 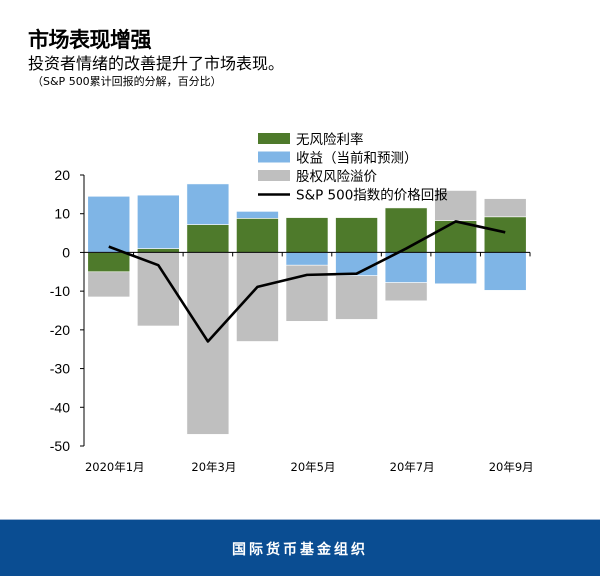 What do you see at coordinates (60, 407) in the screenshot?
I see `y-tick-label: -40` at bounding box center [60, 407].